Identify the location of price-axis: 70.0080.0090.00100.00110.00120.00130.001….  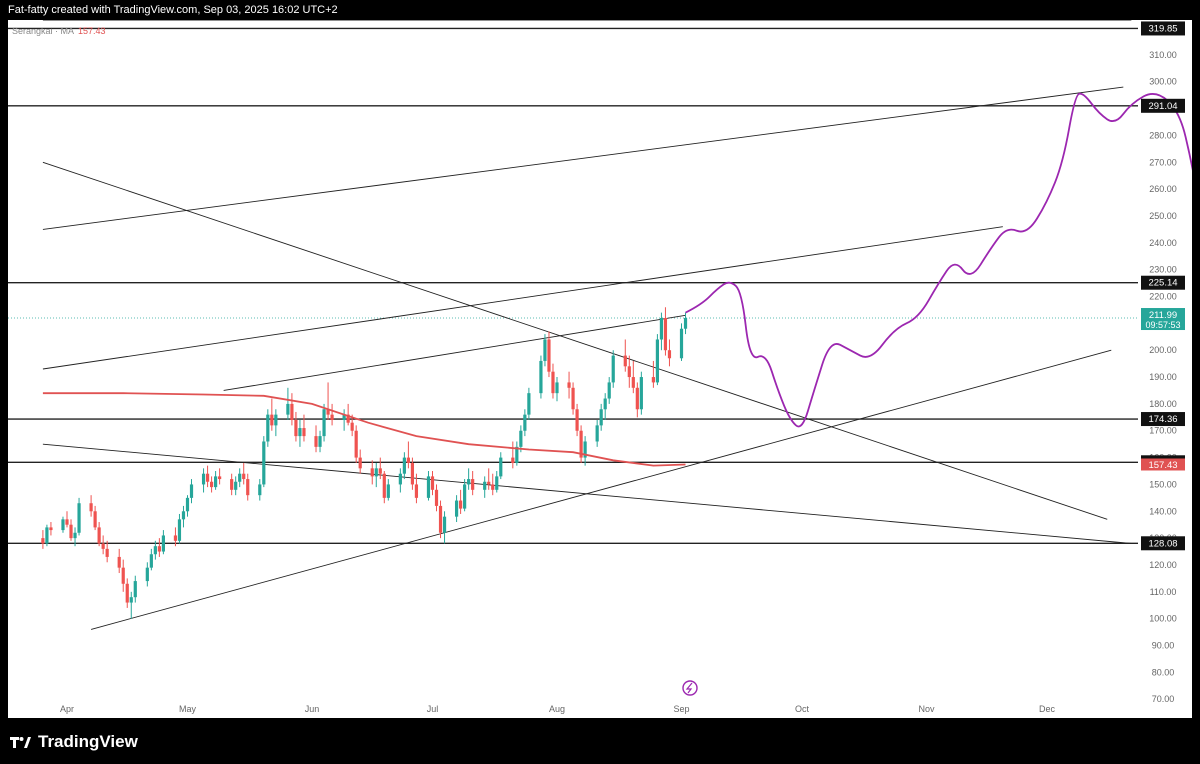
(1163, 377).